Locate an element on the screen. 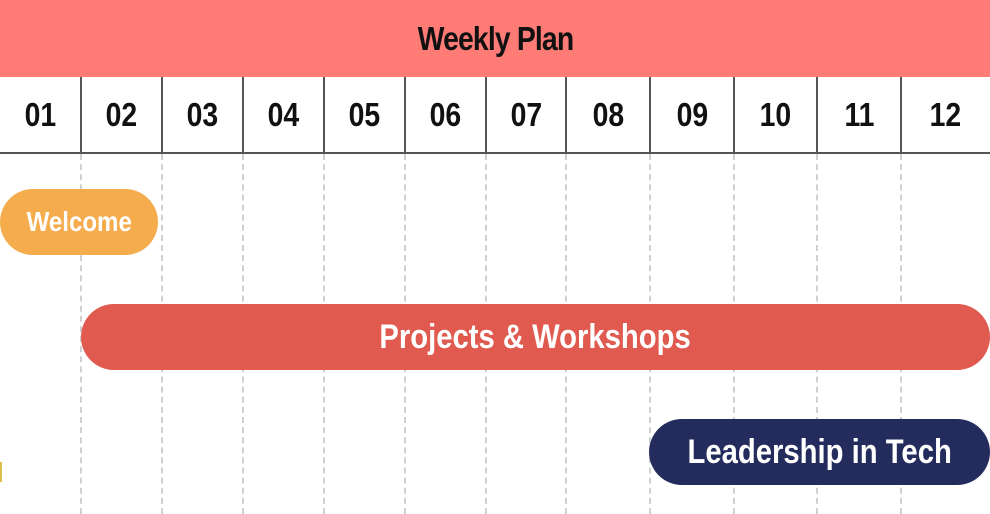 This screenshot has height=514, width=990. week-header-09: 09 is located at coordinates (692, 114).